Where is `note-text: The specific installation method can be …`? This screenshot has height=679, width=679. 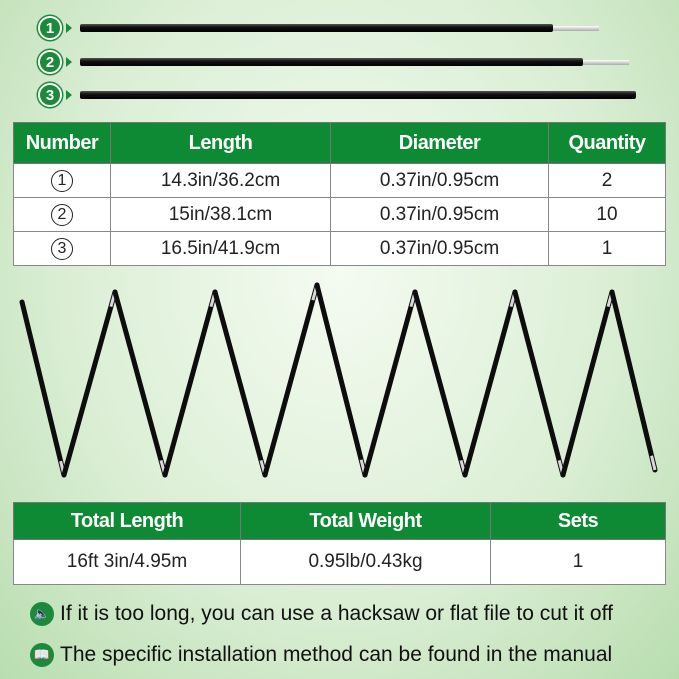 note-text: The specific installation method can be … is located at coordinates (336, 654).